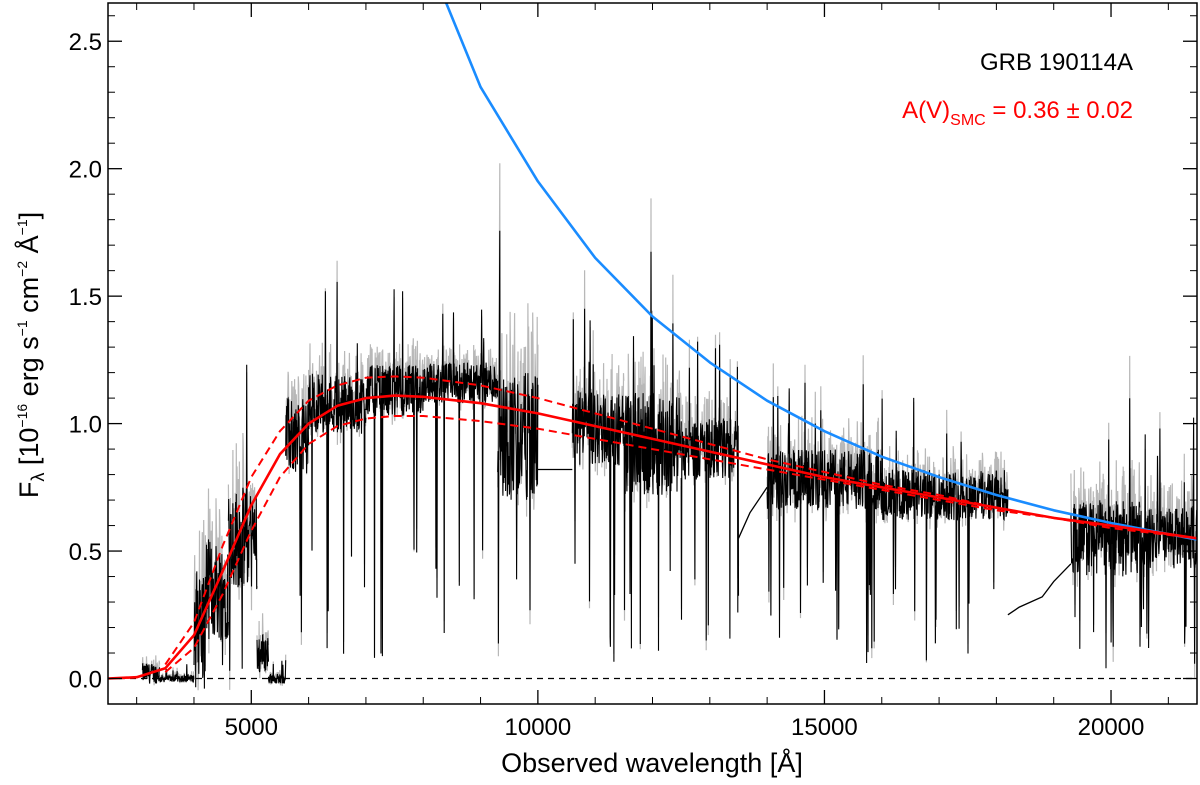 This screenshot has height=785, width=1200. I want to click on extinction-value: = 0.36 ± 0.02, so click(1059, 110).